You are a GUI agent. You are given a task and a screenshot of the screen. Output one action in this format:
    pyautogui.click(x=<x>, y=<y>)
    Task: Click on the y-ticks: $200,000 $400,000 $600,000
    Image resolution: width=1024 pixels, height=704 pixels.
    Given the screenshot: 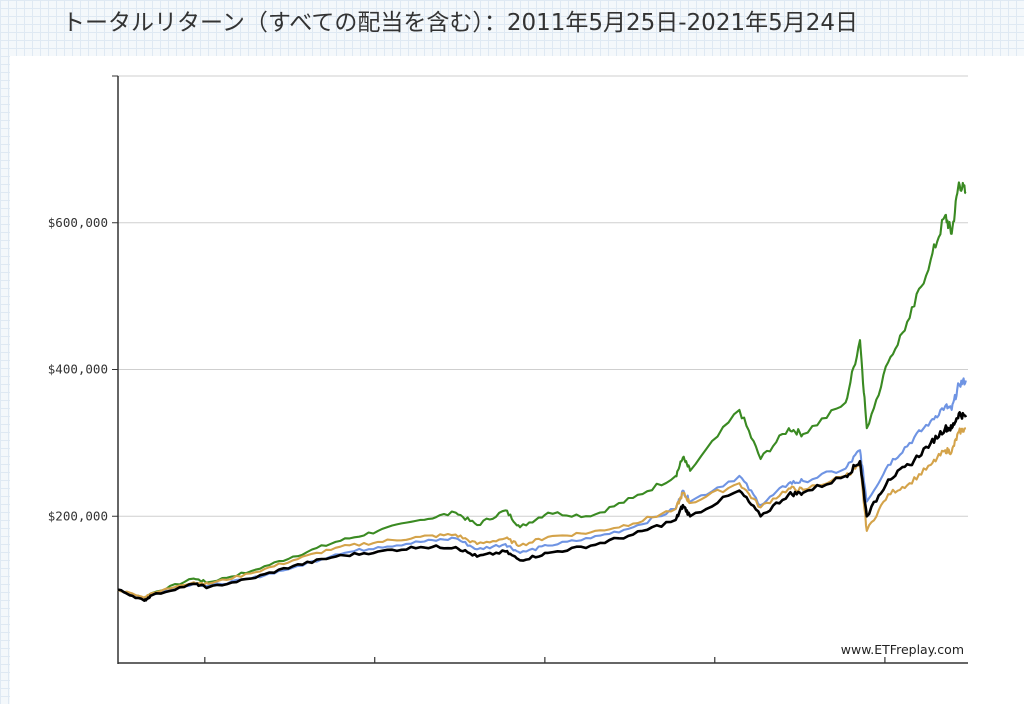 What is the action you would take?
    pyautogui.click(x=83, y=299)
    